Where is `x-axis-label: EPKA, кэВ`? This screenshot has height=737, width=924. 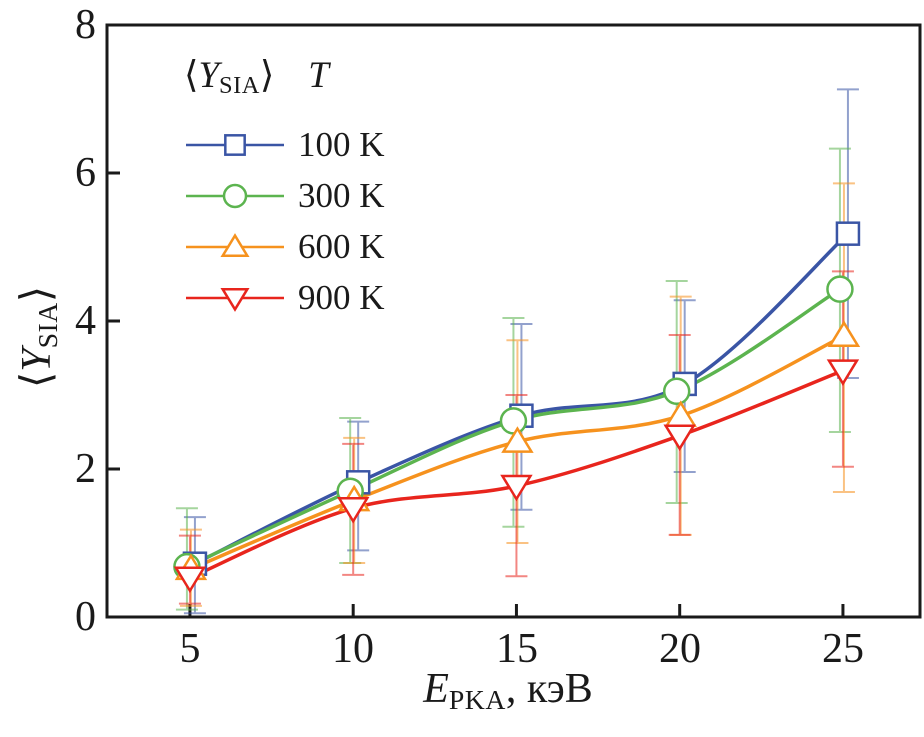 x-axis-label: EPKA, кэВ is located at coordinates (508, 690).